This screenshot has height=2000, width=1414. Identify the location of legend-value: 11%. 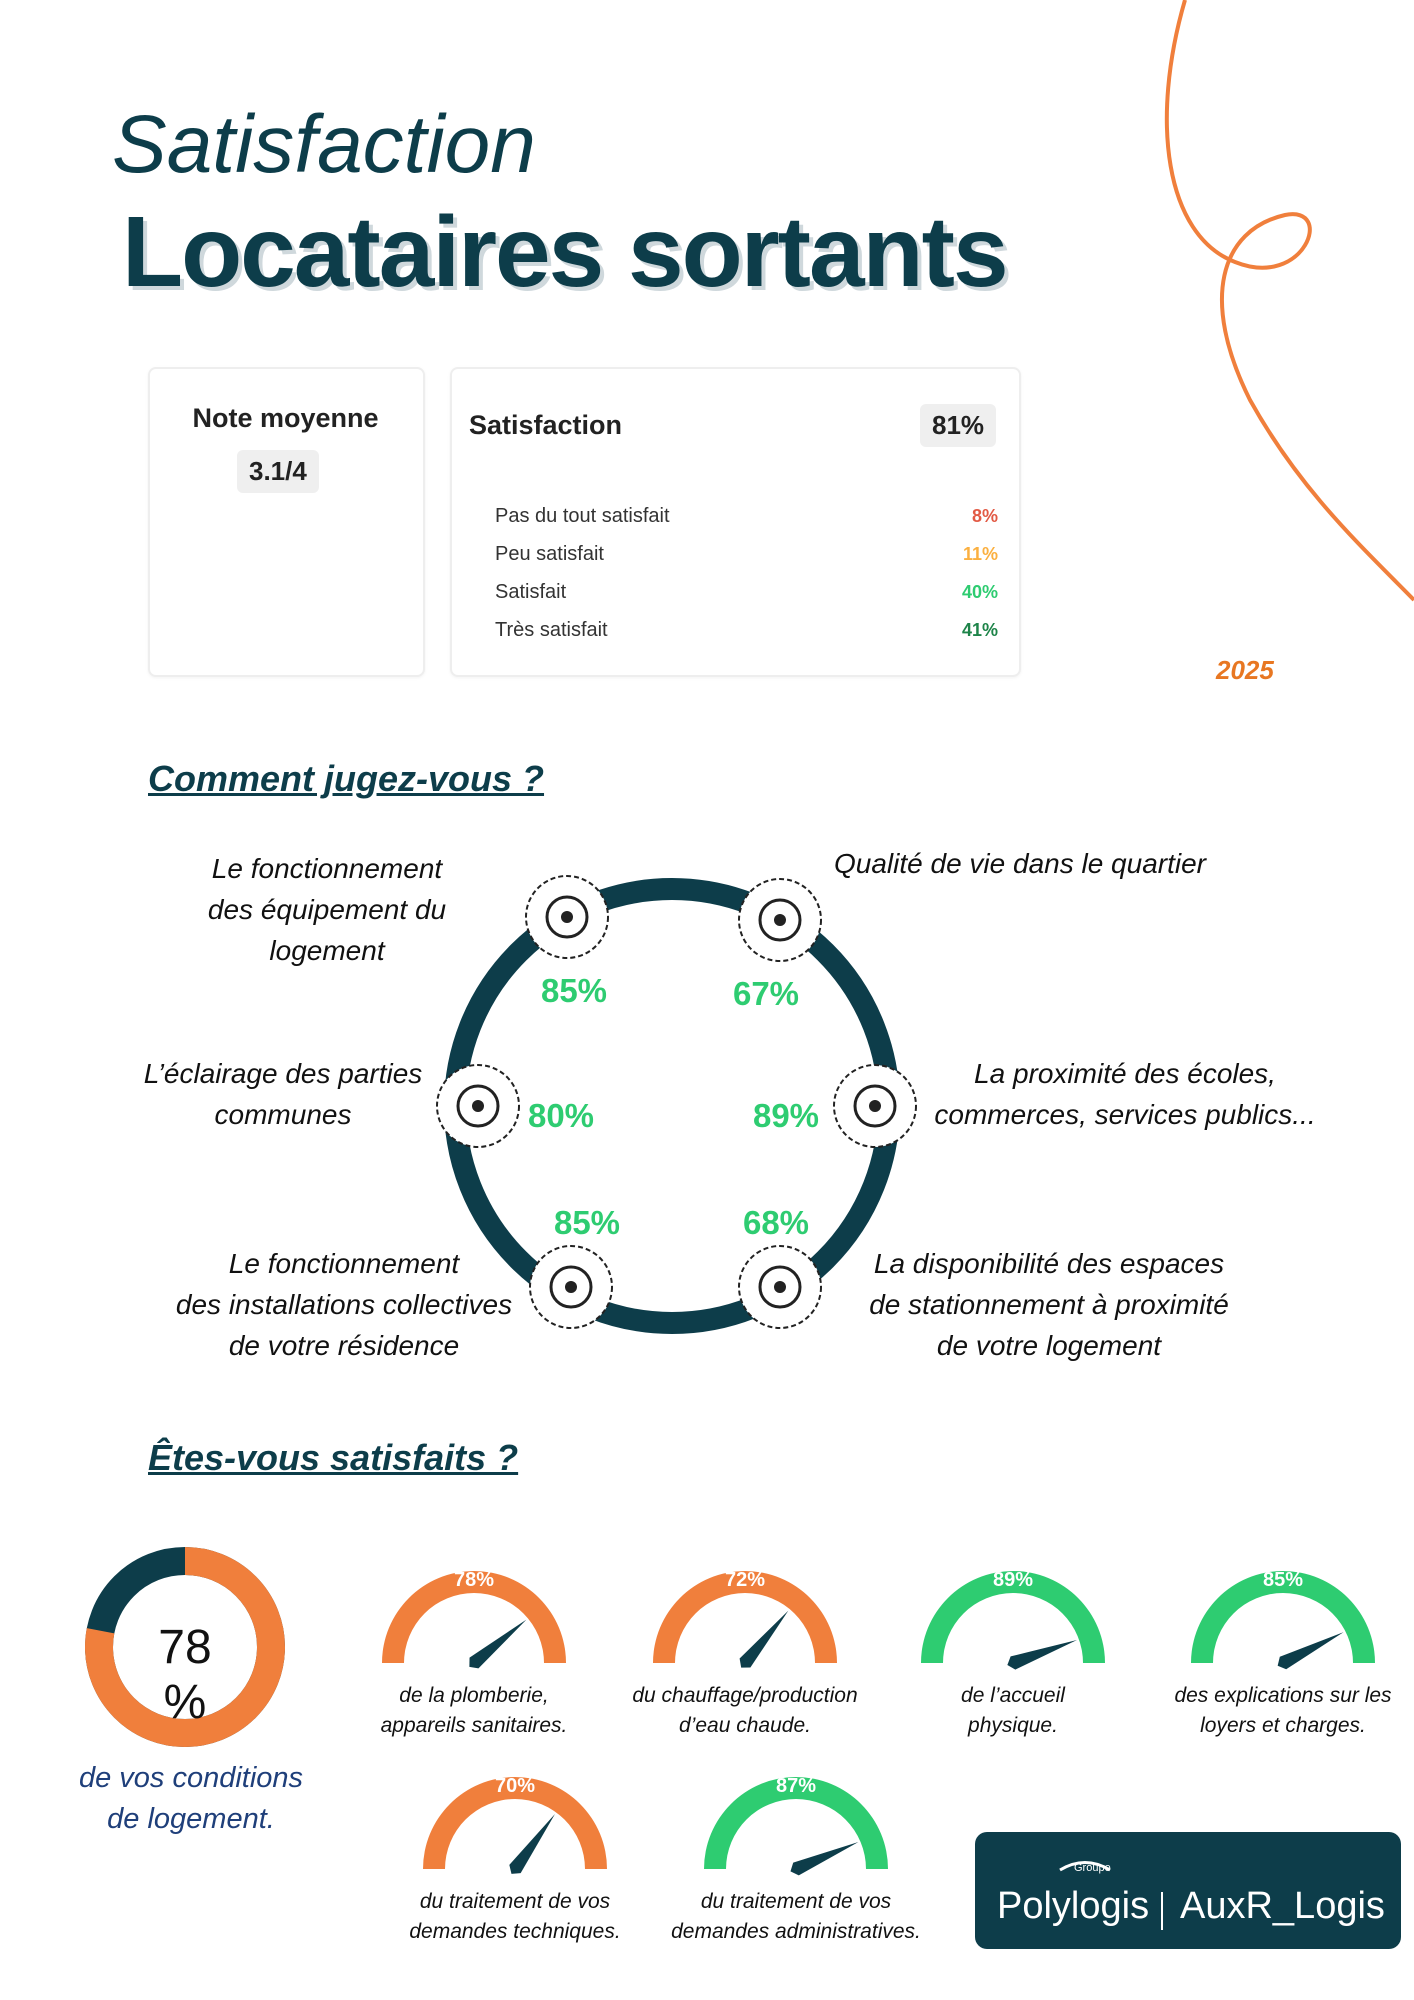
(980, 554).